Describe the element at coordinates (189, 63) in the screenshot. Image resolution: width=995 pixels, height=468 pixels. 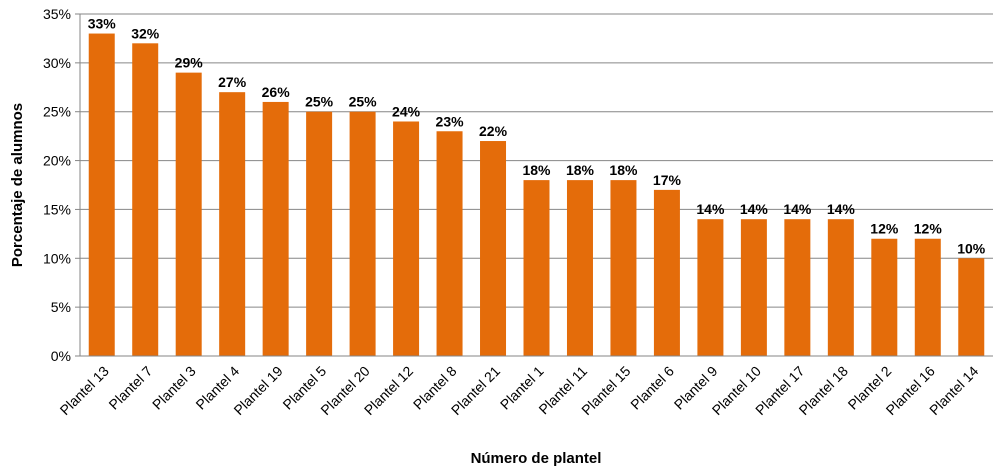
I see `data-label: 29%` at that location.